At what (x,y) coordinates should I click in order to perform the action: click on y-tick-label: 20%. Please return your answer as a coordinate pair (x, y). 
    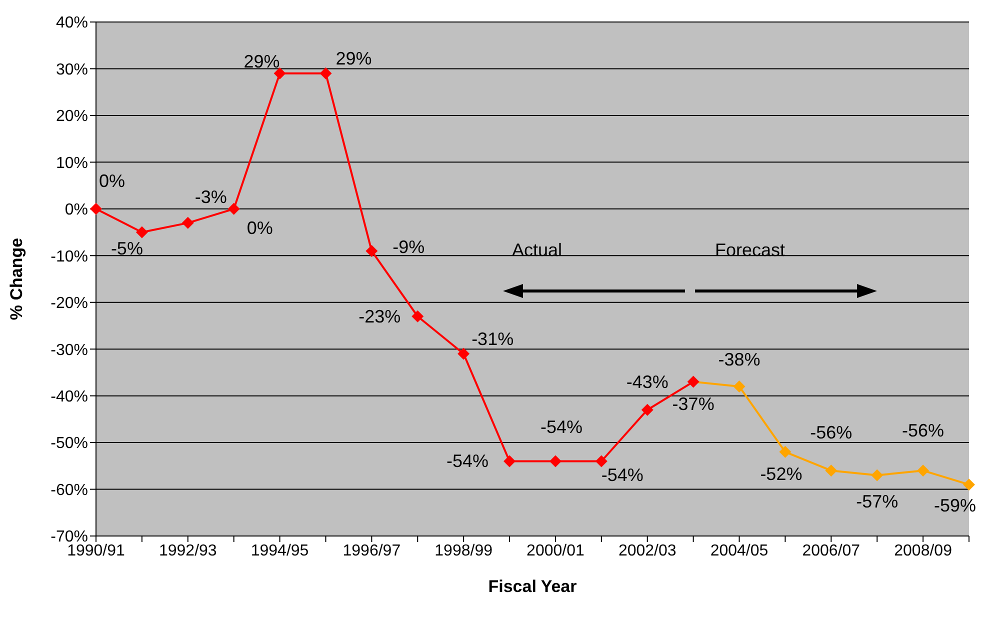
    Looking at the image, I should click on (72, 117).